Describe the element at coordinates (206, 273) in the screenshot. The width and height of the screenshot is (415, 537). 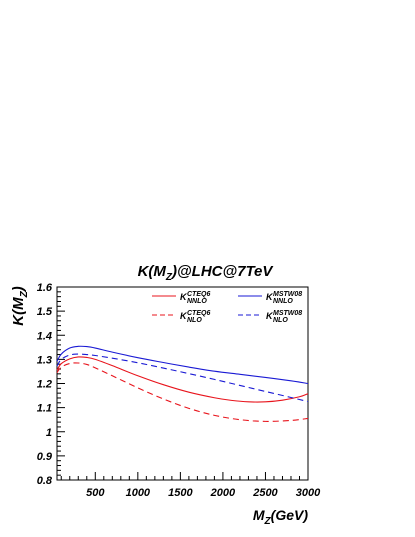
I see `chart-title: K(MZ)@LHC@7TeV` at that location.